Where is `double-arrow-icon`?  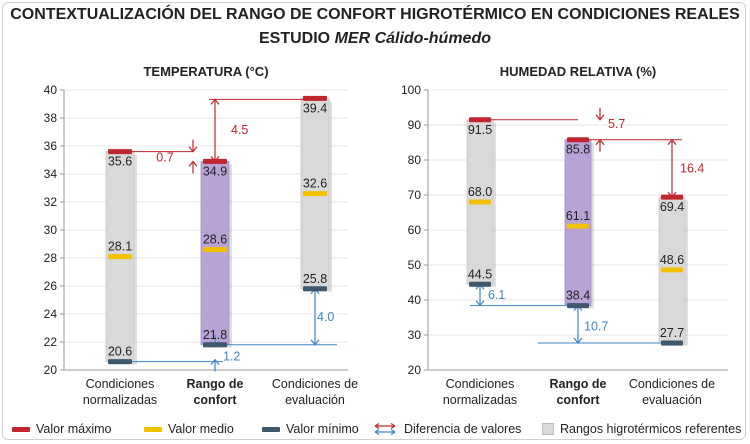
double-arrow-icon is located at coordinates (385, 429).